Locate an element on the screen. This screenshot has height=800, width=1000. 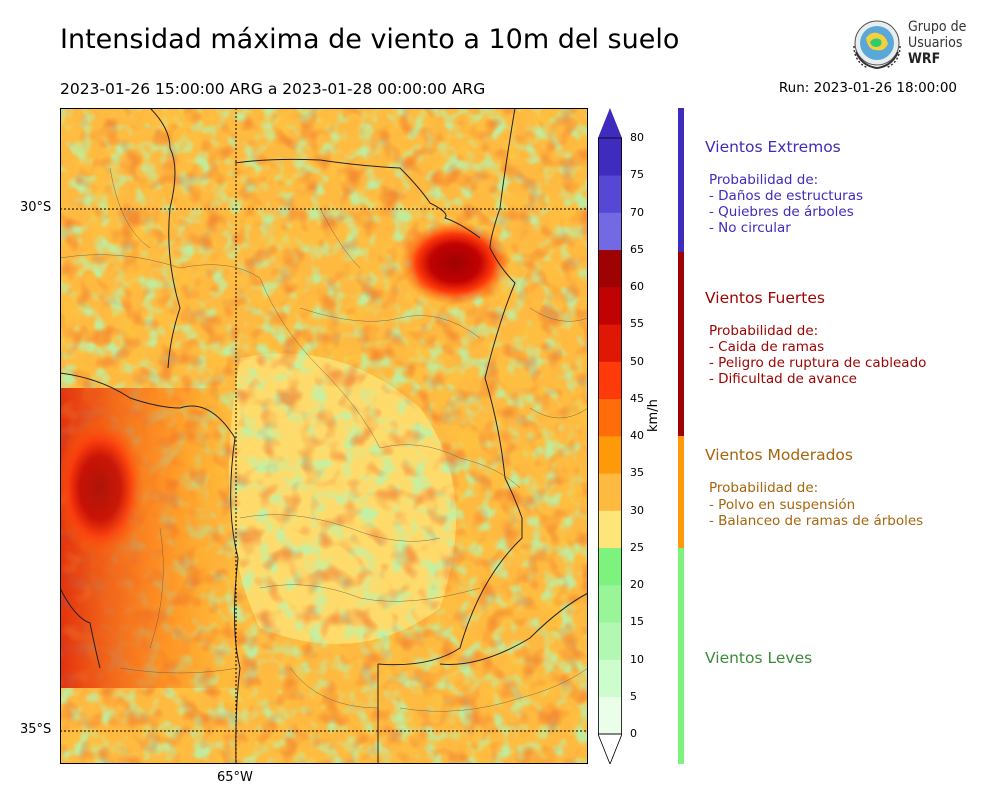
colorbar-tick-label: 30 is located at coordinates (637, 510).